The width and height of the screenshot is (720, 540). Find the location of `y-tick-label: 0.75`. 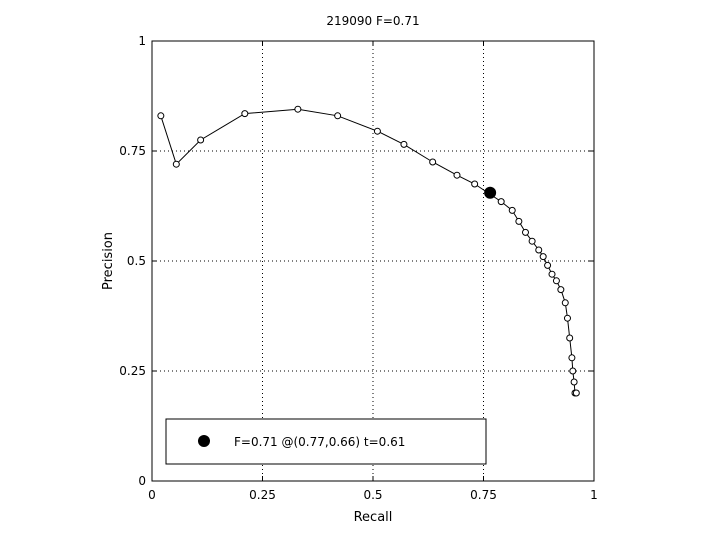

y-tick-label: 0.75 is located at coordinates (132, 151).